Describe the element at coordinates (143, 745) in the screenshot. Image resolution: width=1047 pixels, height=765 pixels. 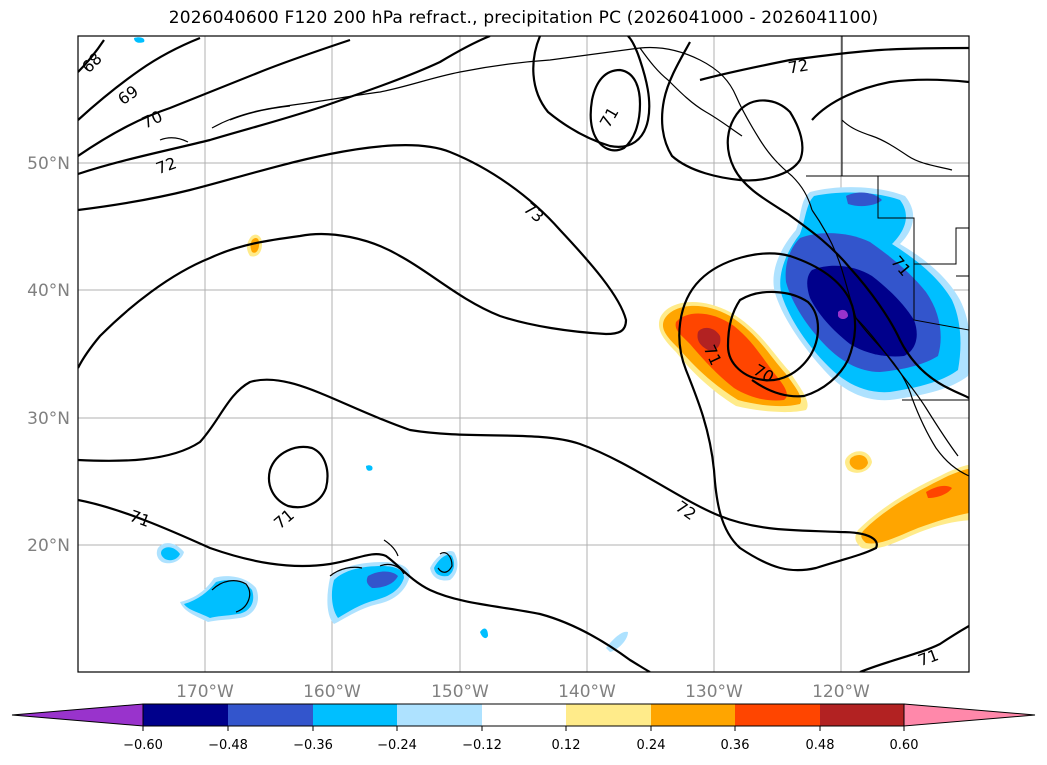
I see `colorbar-tick-label: −0.60` at that location.